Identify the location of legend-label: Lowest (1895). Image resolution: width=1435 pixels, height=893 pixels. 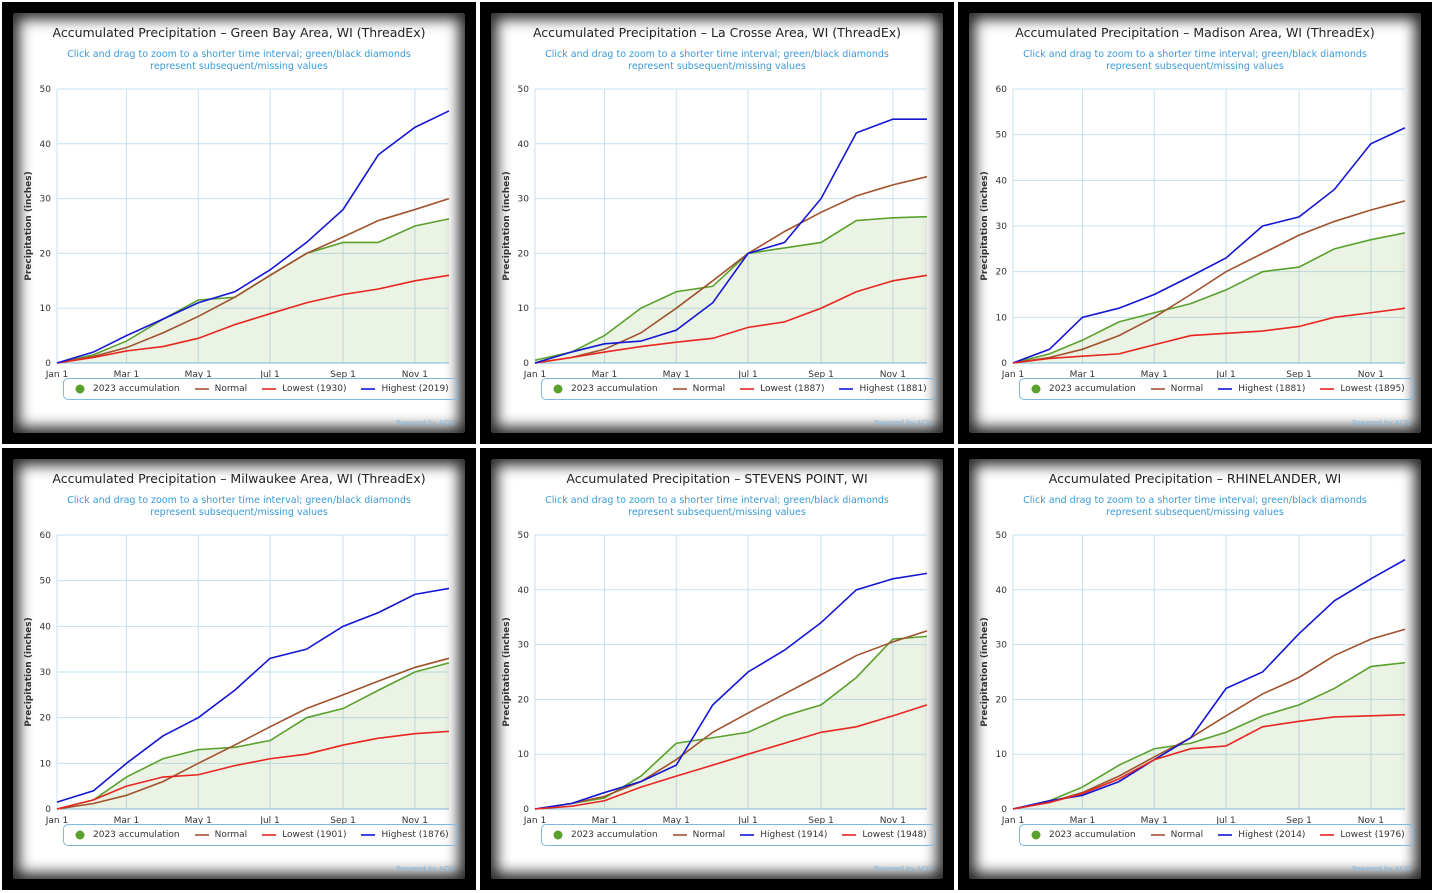
(1372, 389).